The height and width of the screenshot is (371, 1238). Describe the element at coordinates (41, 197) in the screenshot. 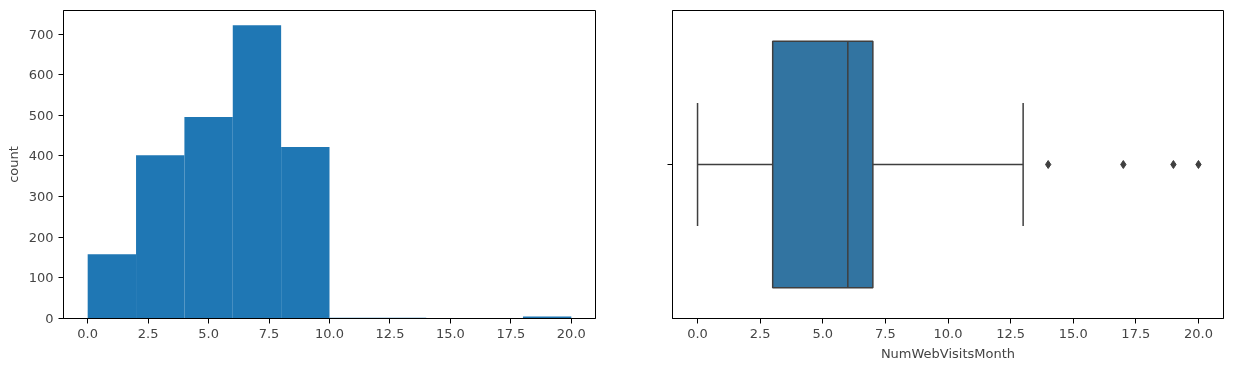

I see `y-tick-label: 300` at that location.